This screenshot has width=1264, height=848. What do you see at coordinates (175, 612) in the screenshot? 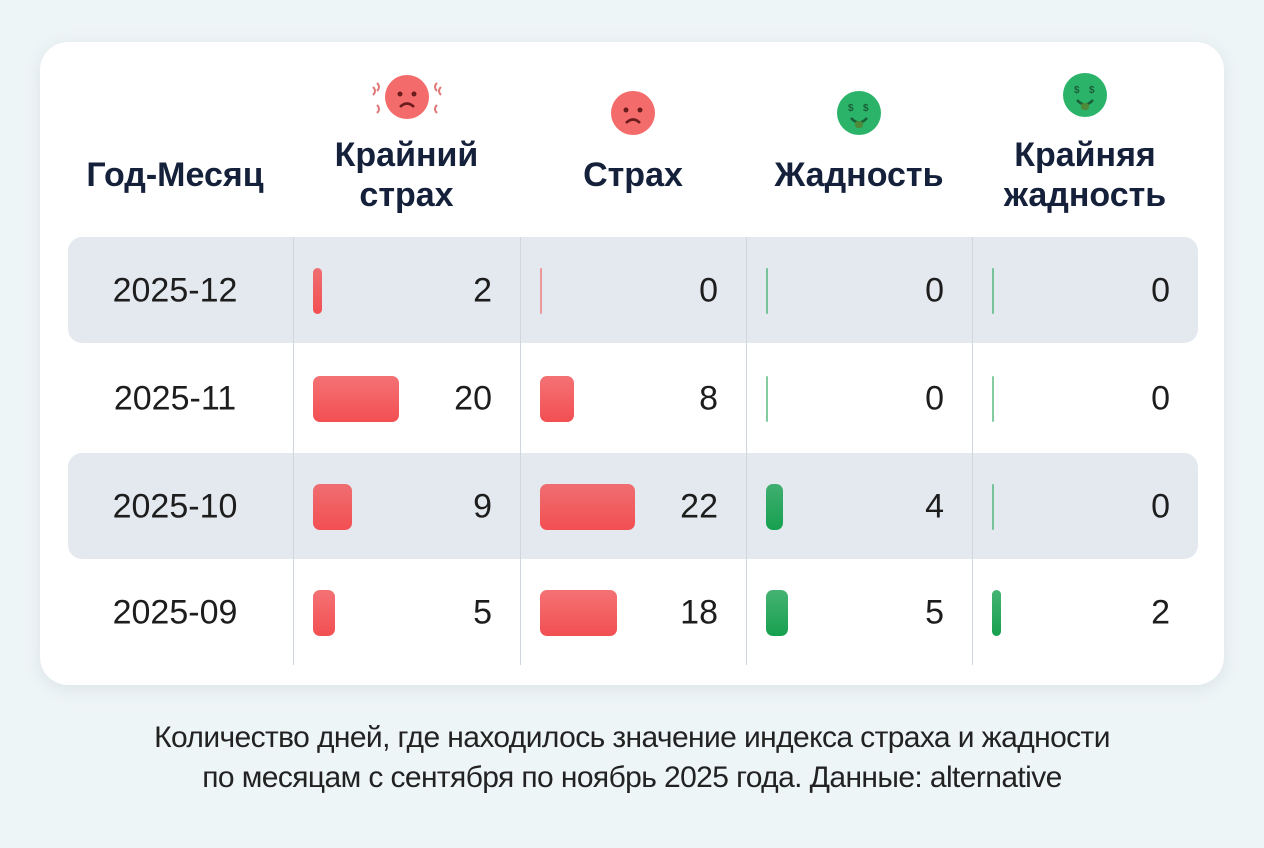
I see `row-label: 2025-09` at bounding box center [175, 612].